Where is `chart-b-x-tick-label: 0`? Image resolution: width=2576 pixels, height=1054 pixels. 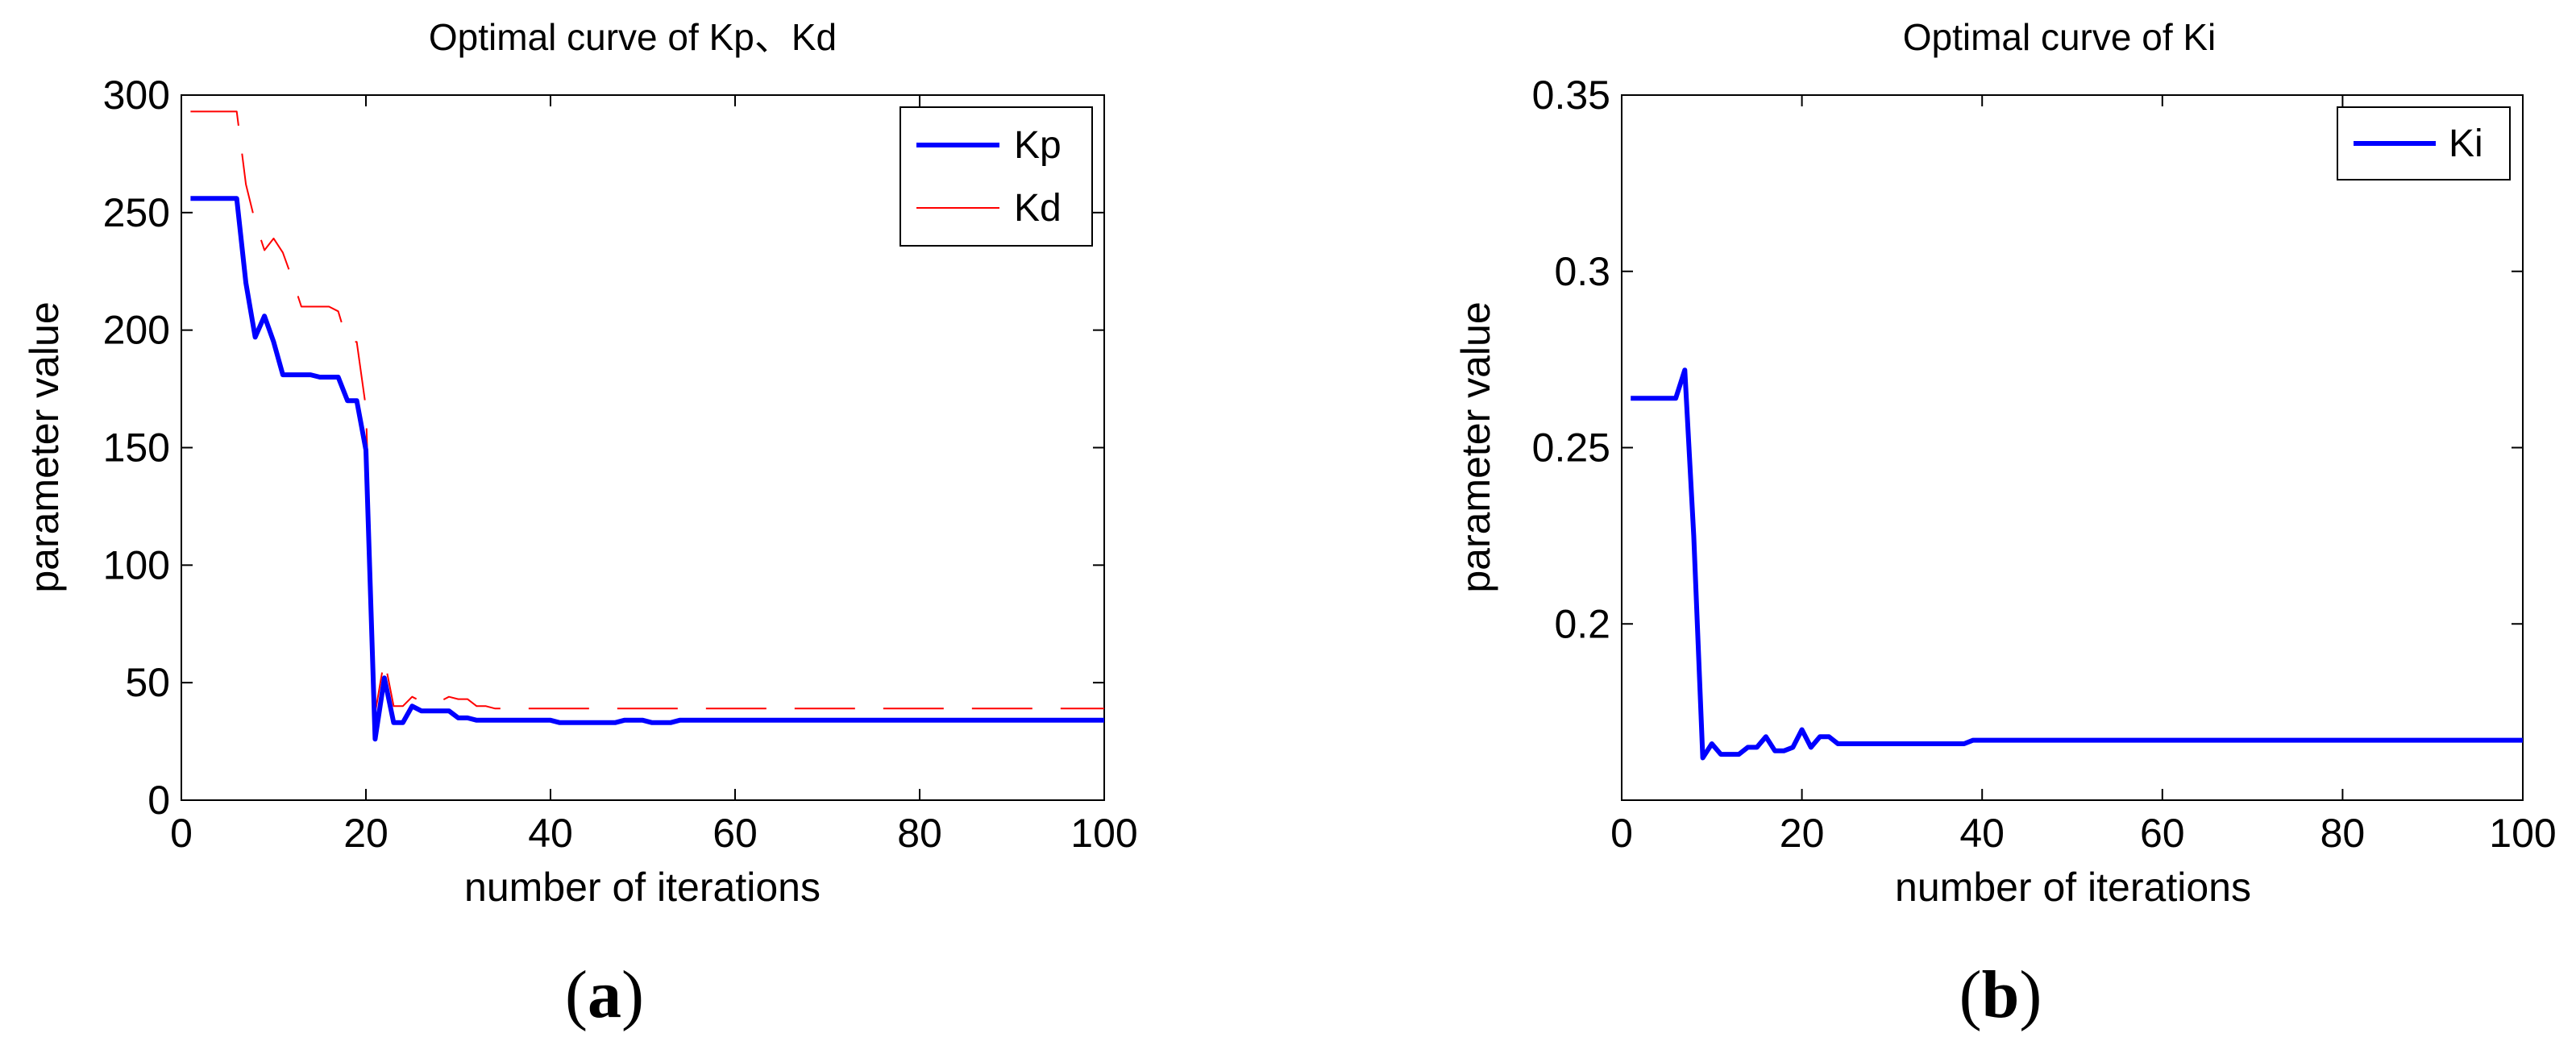
chart-b-x-tick-label: 0 is located at coordinates (1621, 833).